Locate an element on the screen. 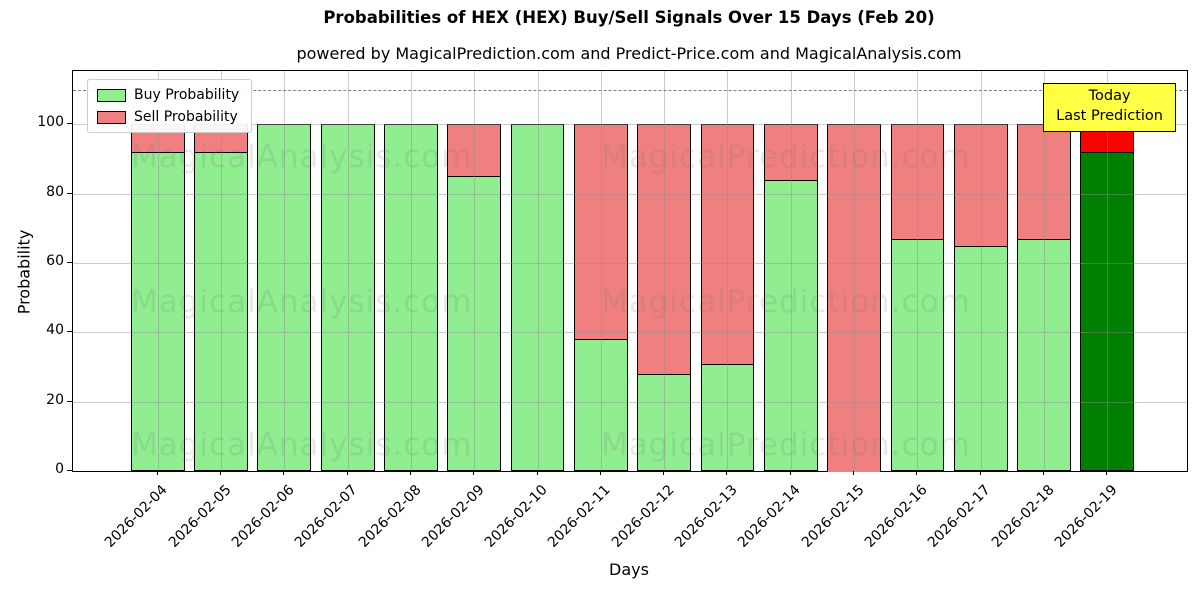  legend-item: Buy Probability is located at coordinates (168, 95).